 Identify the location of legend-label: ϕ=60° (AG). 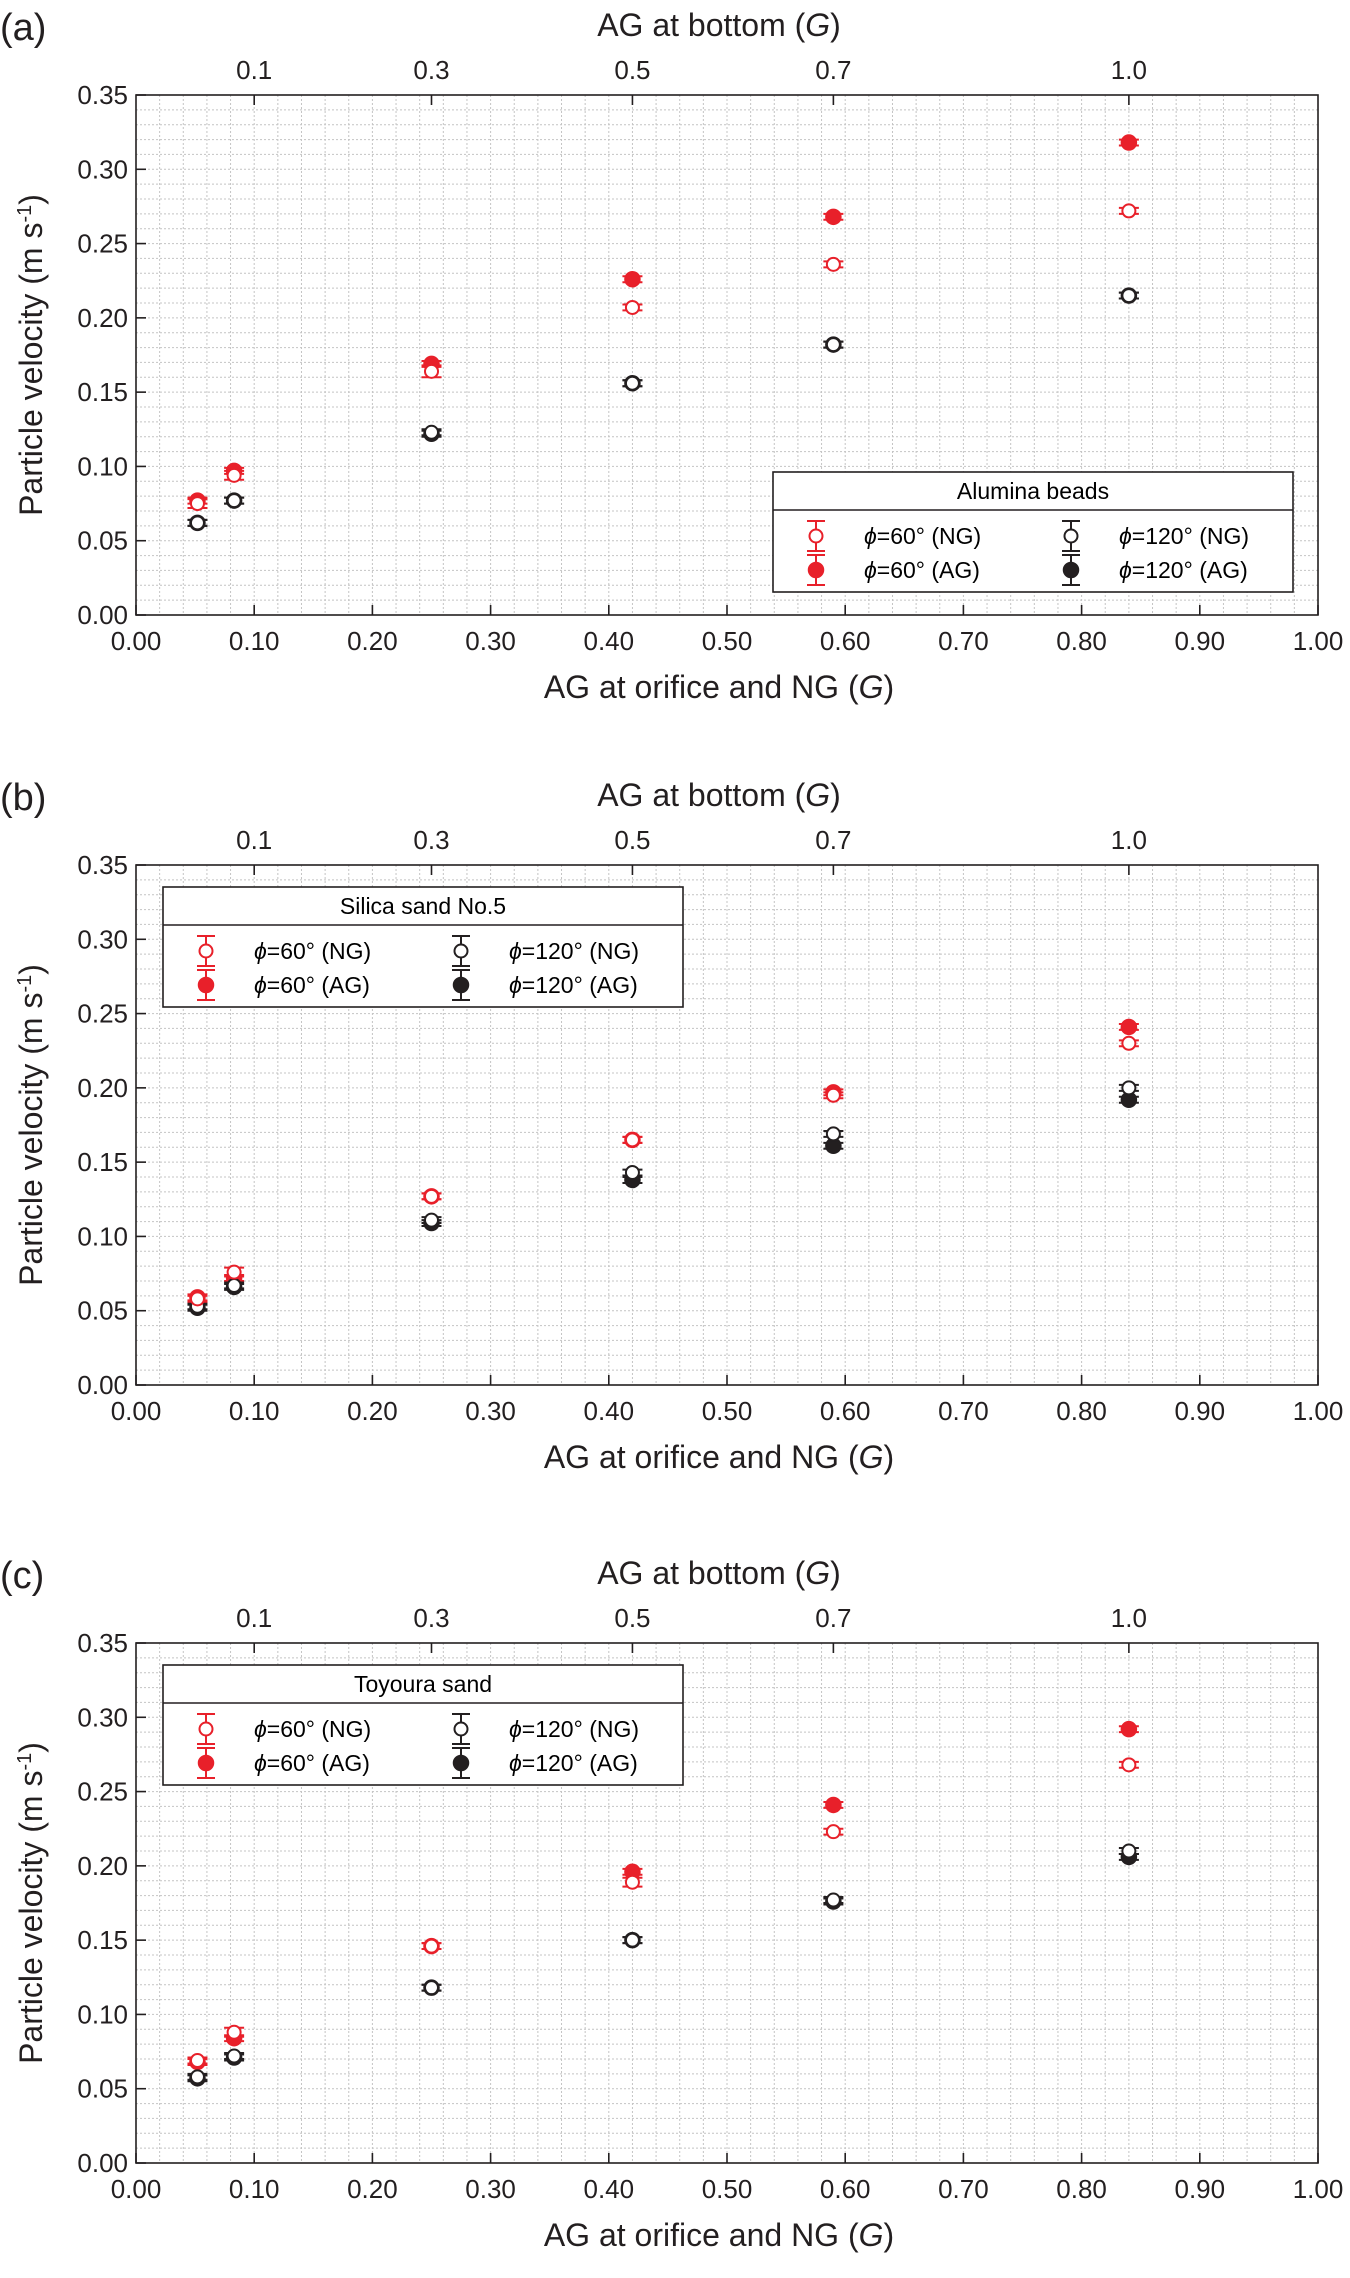
(312, 1763).